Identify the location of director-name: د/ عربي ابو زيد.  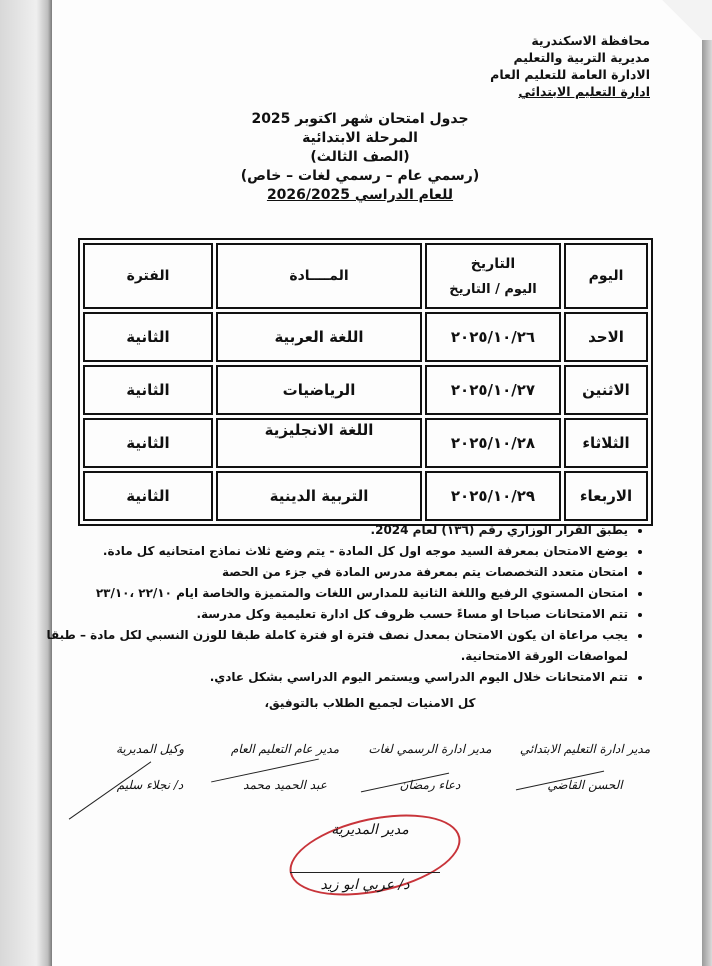
(365, 882).